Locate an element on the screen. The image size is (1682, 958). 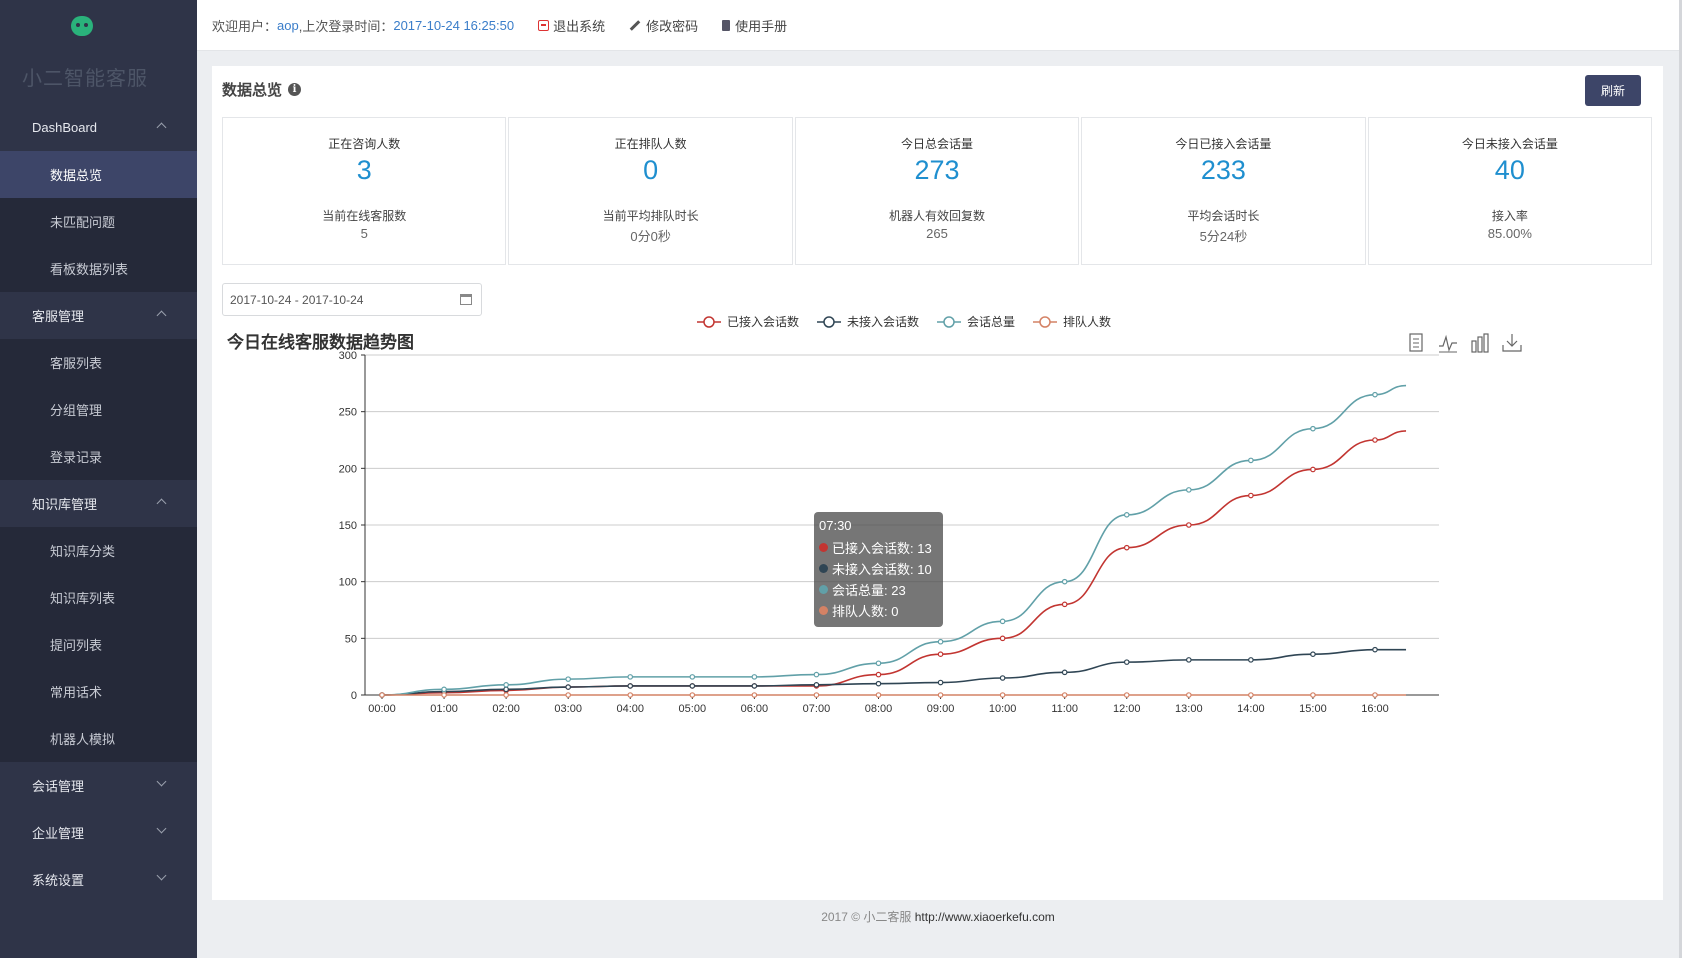
x-tick-label: 12:00 is located at coordinates (1127, 709).